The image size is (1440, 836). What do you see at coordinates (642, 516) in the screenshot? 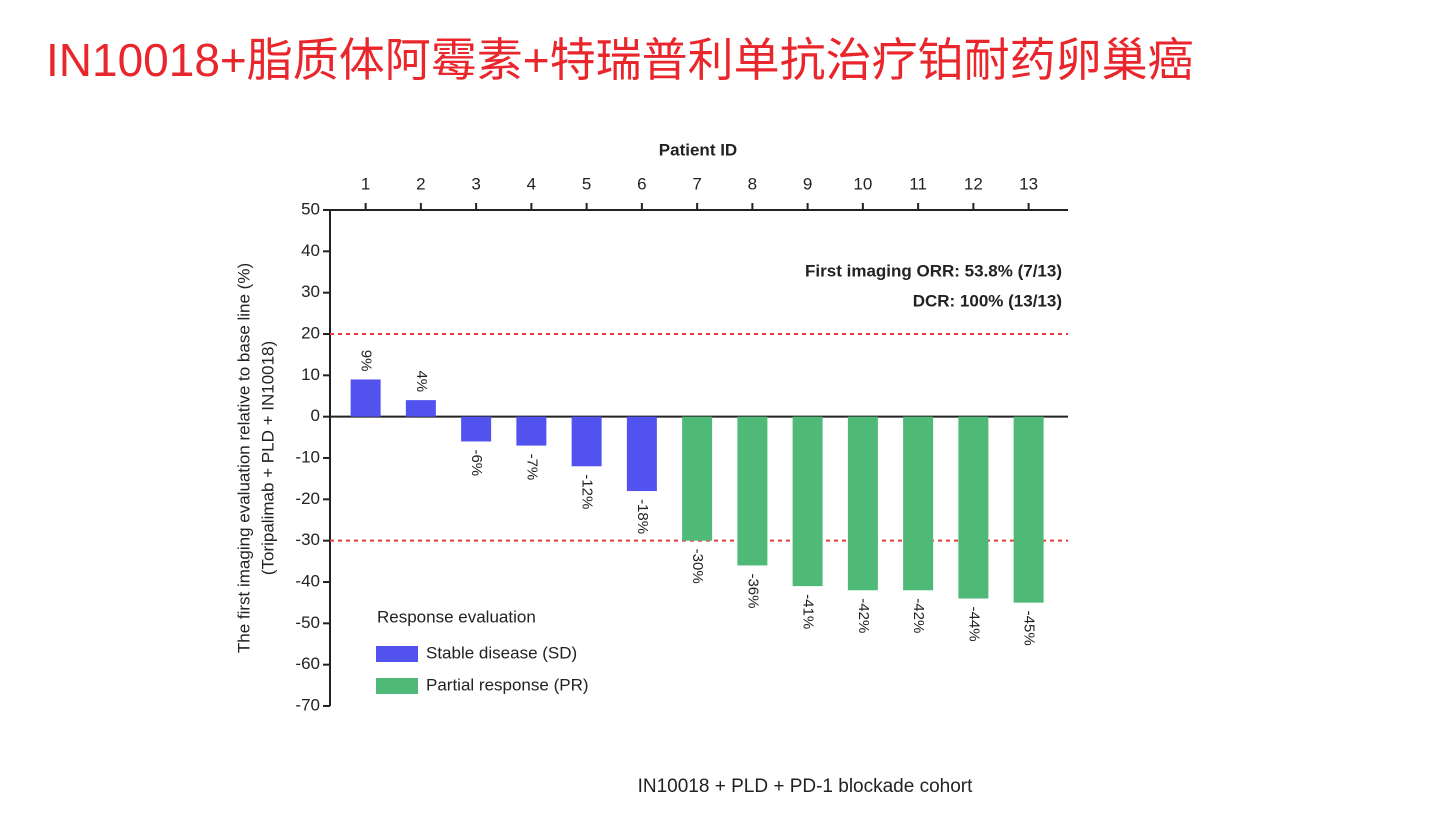
I see `data-label: -18%` at bounding box center [642, 516].